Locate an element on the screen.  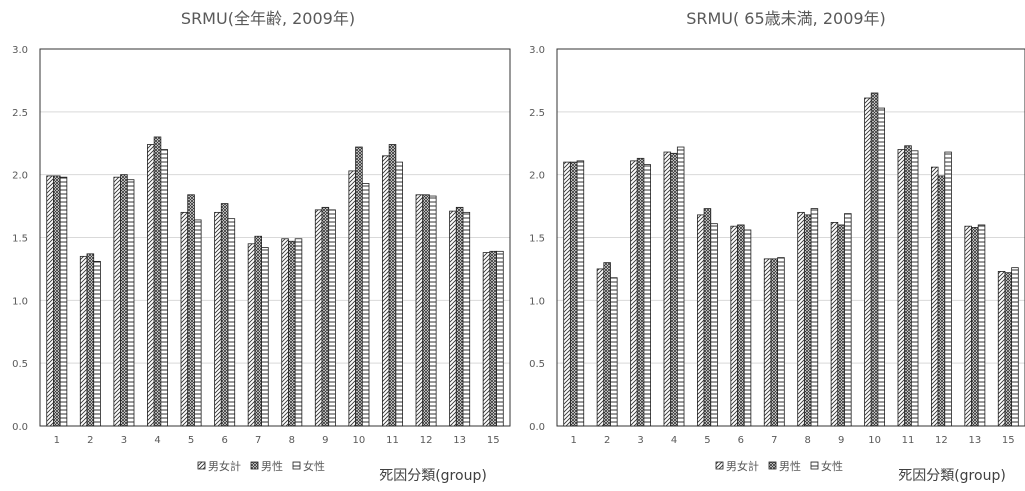
y-tick-label: 0.5 is located at coordinates (537, 364).